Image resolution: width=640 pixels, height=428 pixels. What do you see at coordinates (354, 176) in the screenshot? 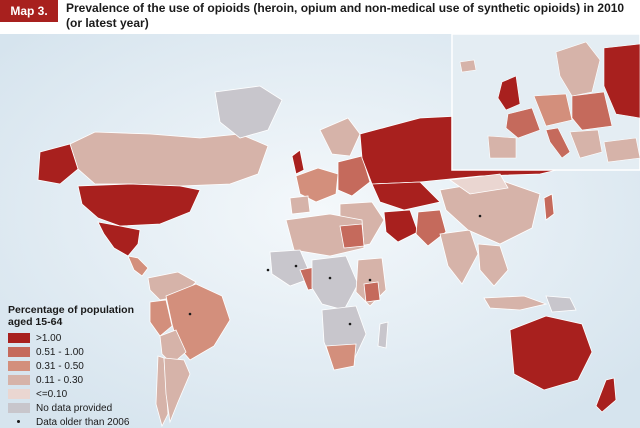
I see `region-eastern-europe` at bounding box center [354, 176].